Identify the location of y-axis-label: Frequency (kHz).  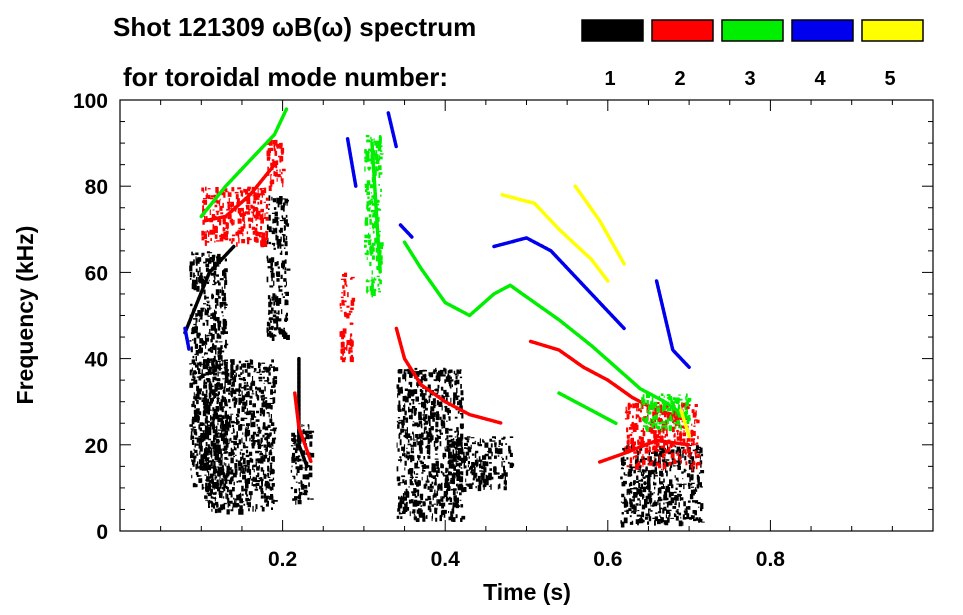
(25, 315).